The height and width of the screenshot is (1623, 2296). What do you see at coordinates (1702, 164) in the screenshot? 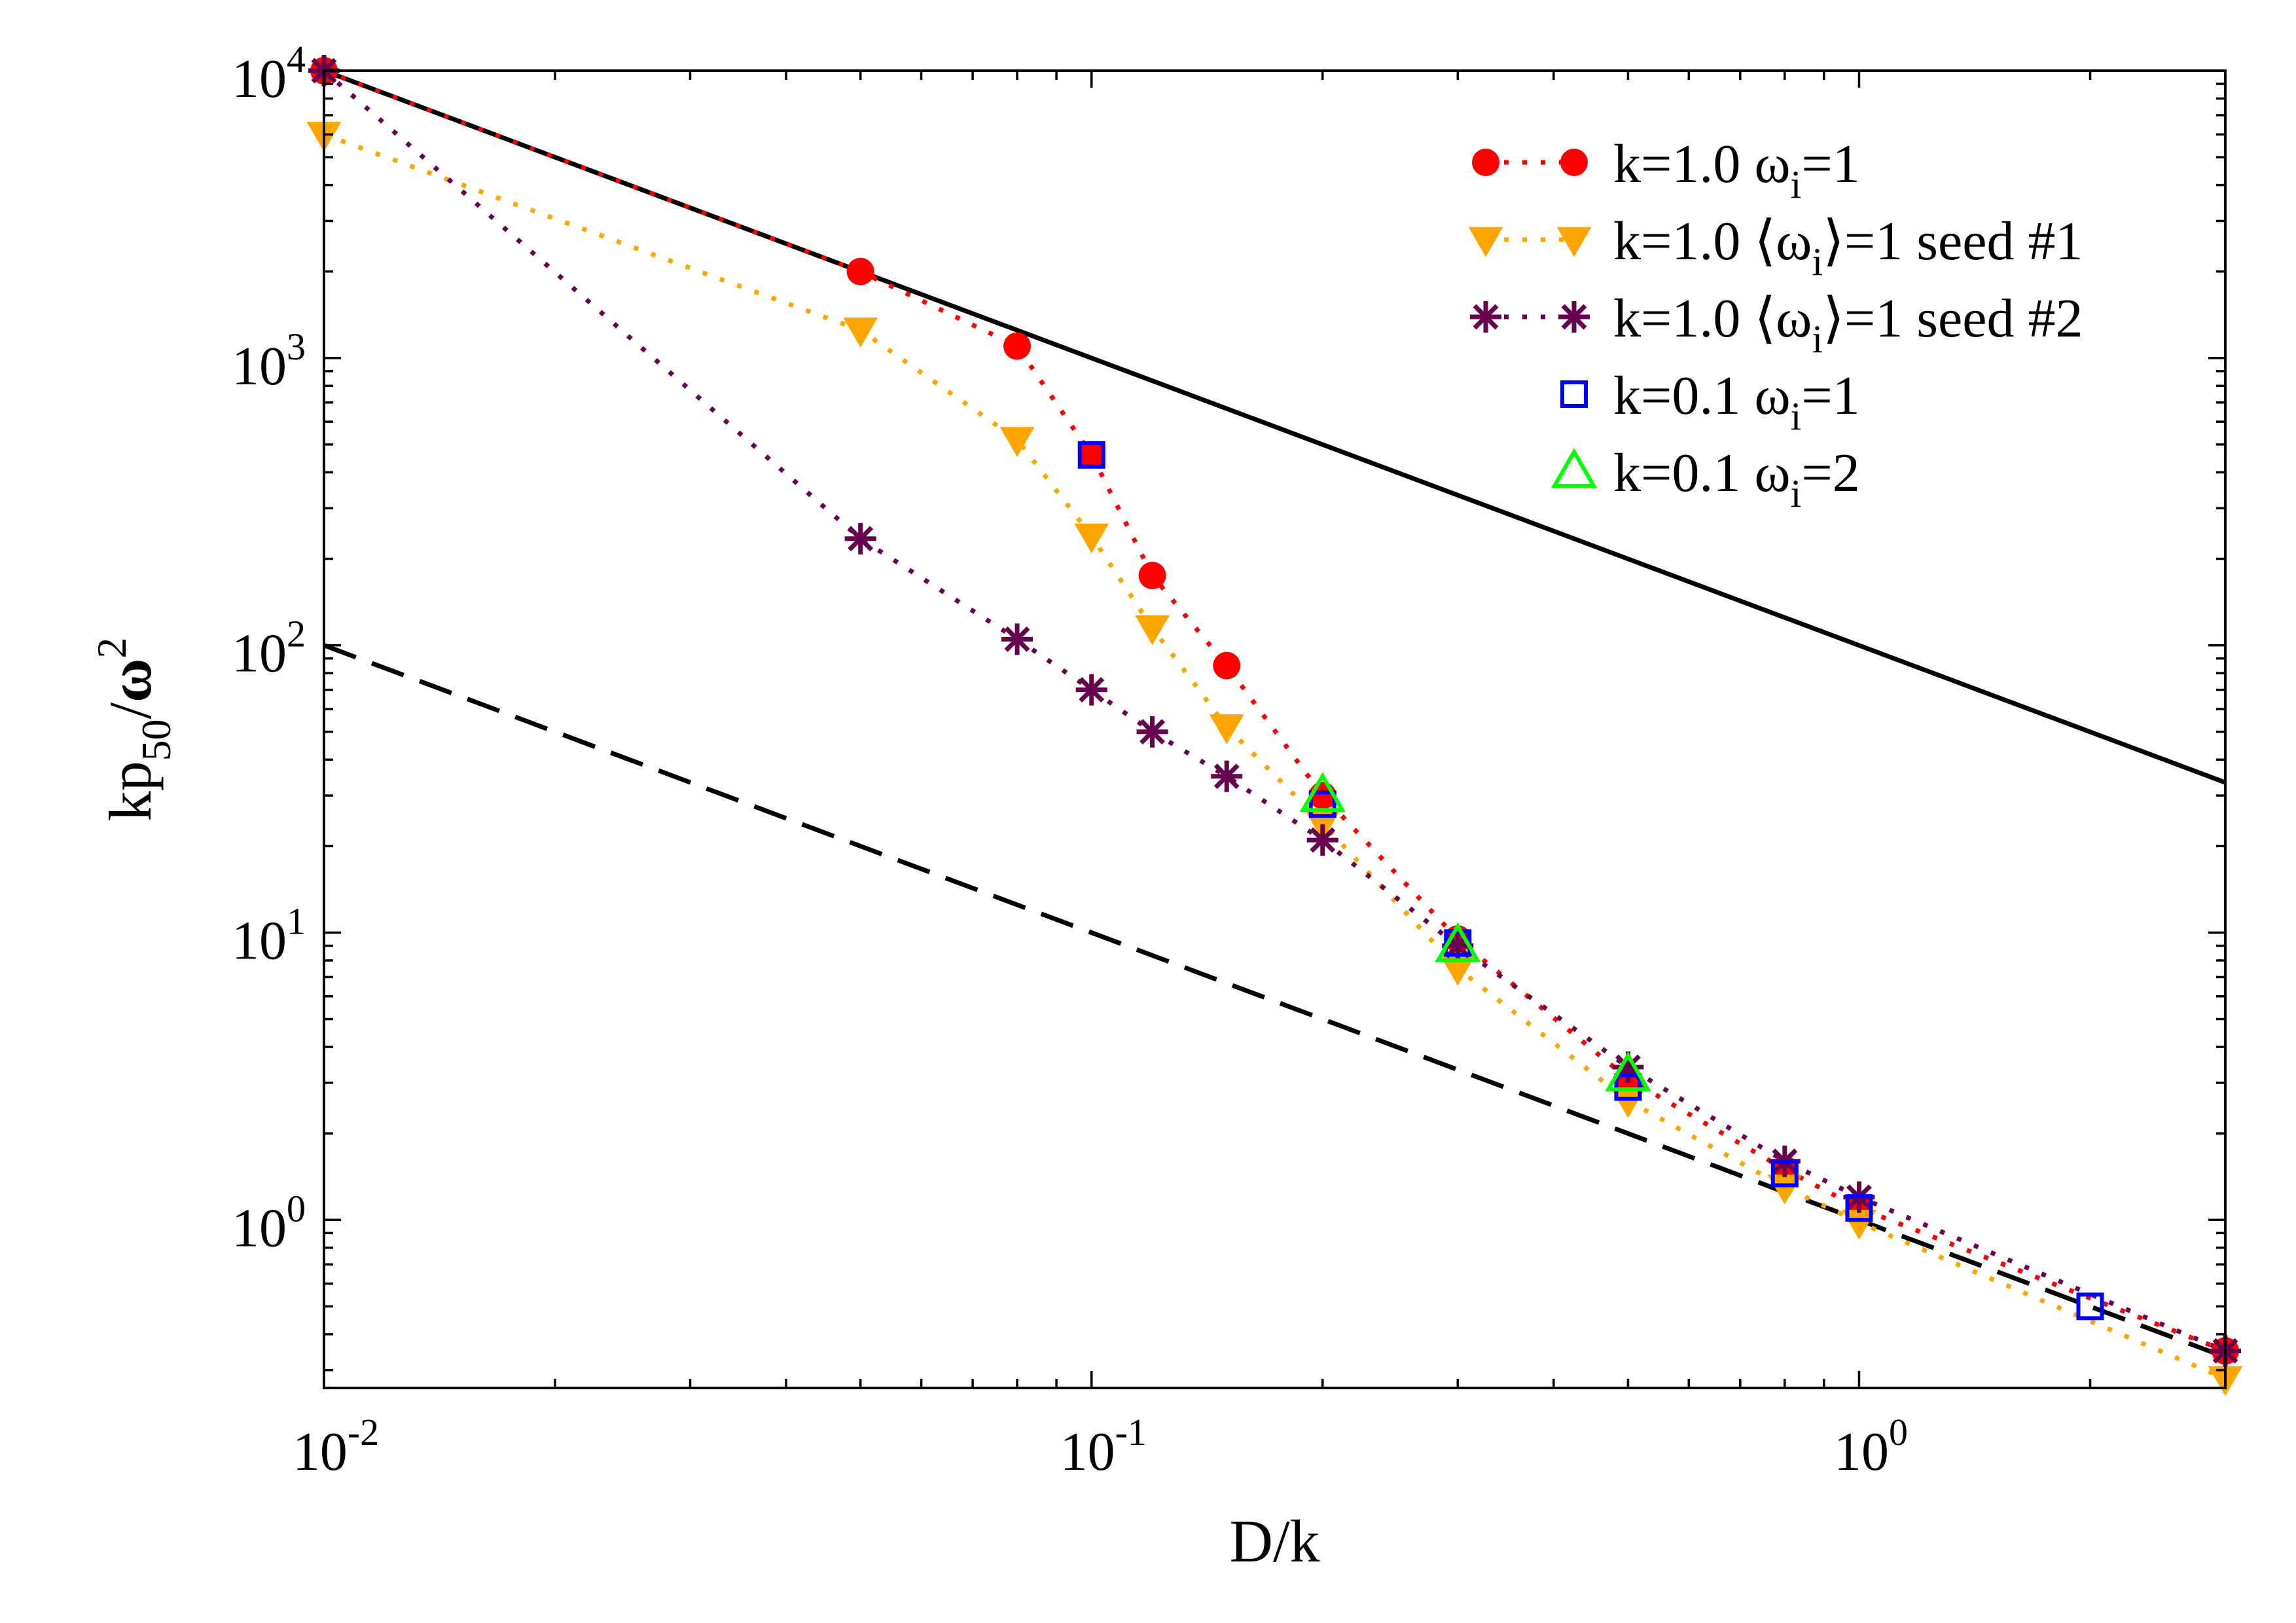
I see `legend-label-main: k=1.0 ω` at bounding box center [1702, 164].